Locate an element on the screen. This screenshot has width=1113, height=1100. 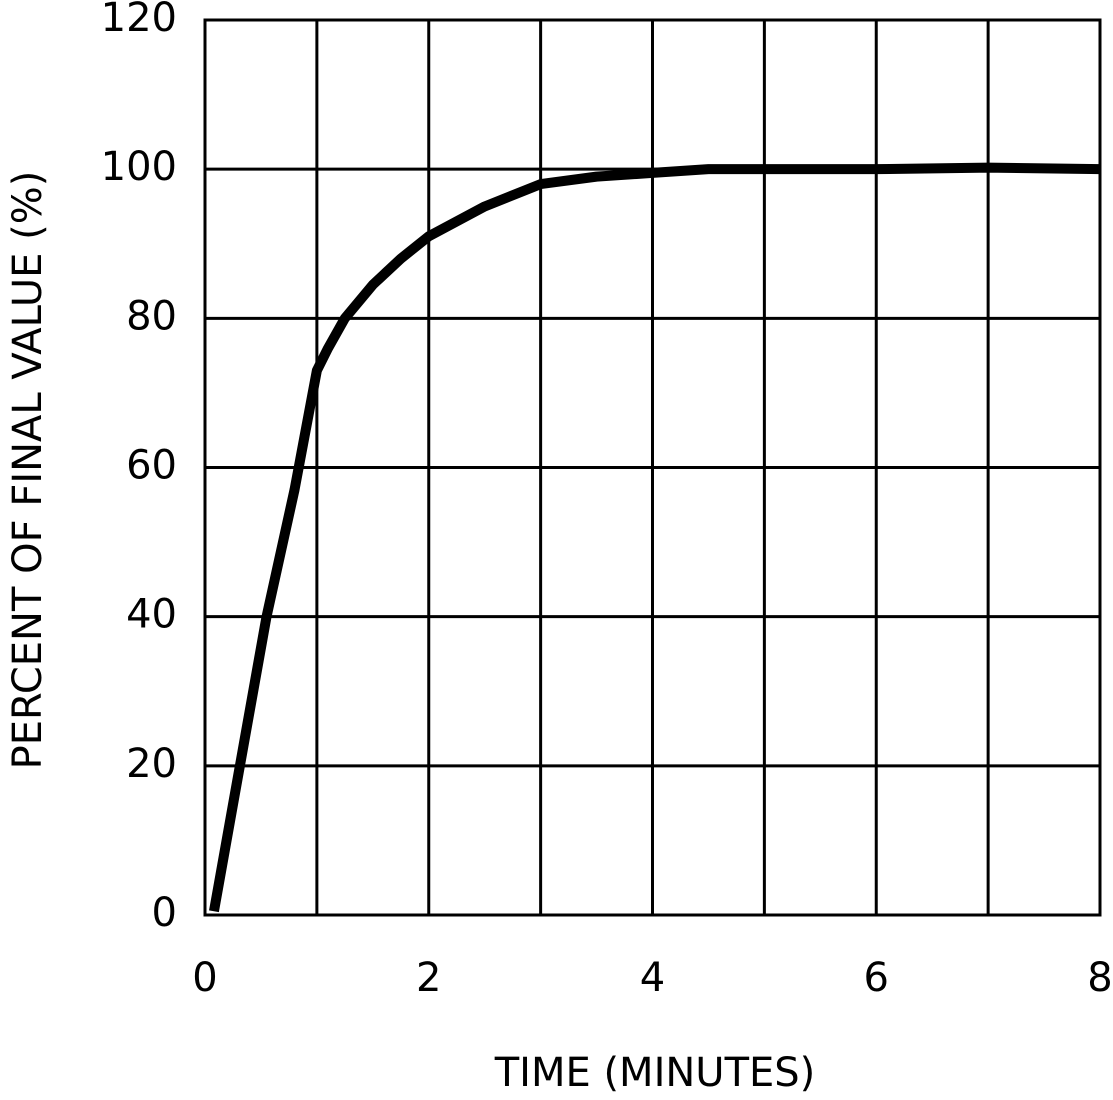
x-axis-label: TIME (MINUTES) is located at coordinates (655, 1073).